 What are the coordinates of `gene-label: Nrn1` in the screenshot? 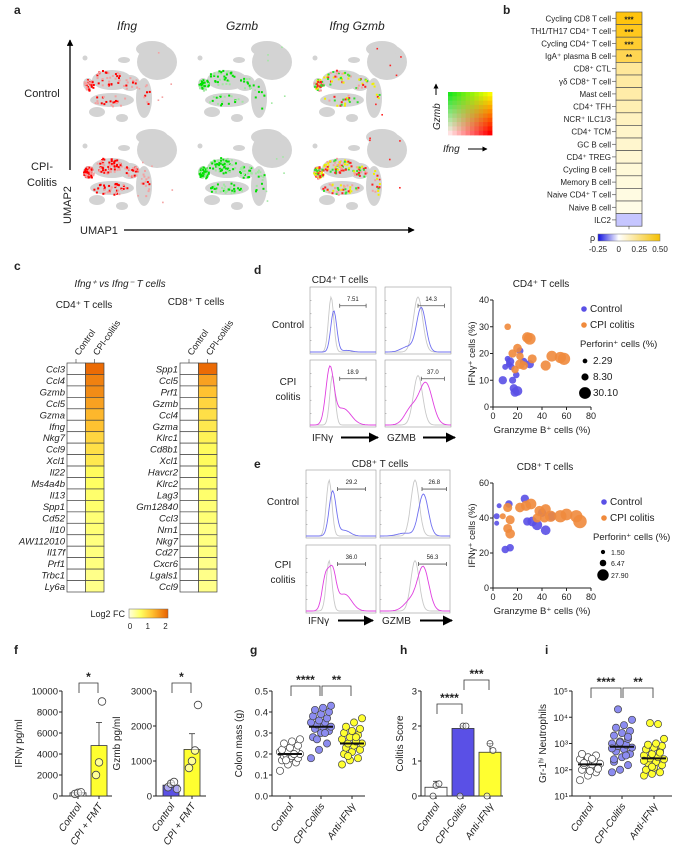 It's located at (167, 530).